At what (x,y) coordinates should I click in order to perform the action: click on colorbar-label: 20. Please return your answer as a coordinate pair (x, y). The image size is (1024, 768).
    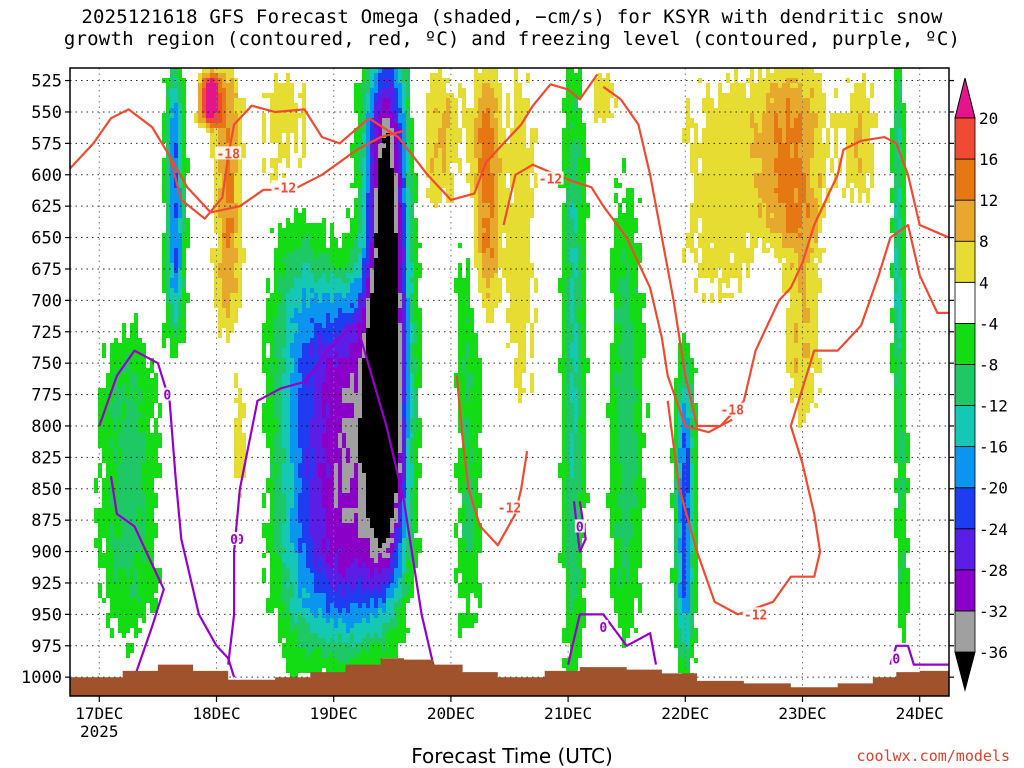
    Looking at the image, I should click on (988, 118).